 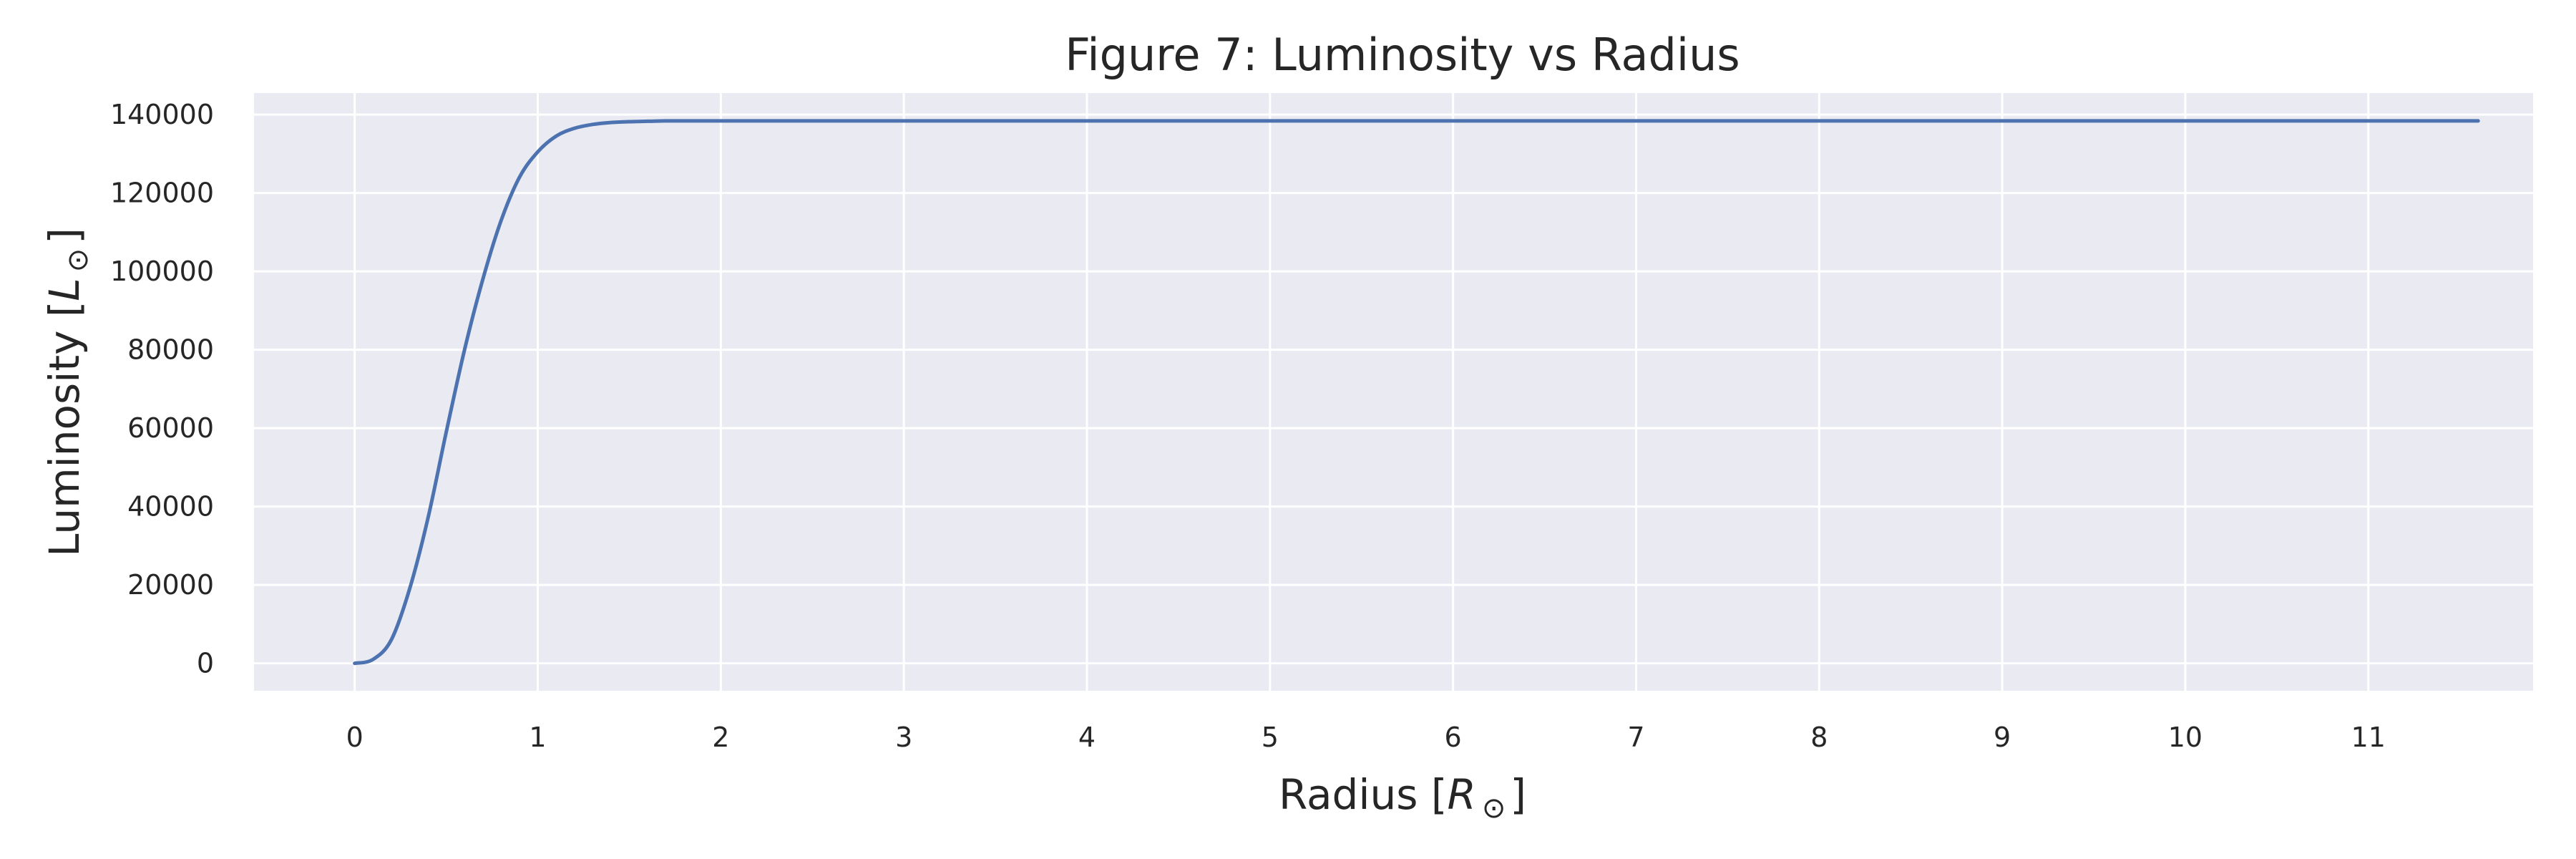 What do you see at coordinates (162, 114) in the screenshot?
I see `y-tick-label: 140000` at bounding box center [162, 114].